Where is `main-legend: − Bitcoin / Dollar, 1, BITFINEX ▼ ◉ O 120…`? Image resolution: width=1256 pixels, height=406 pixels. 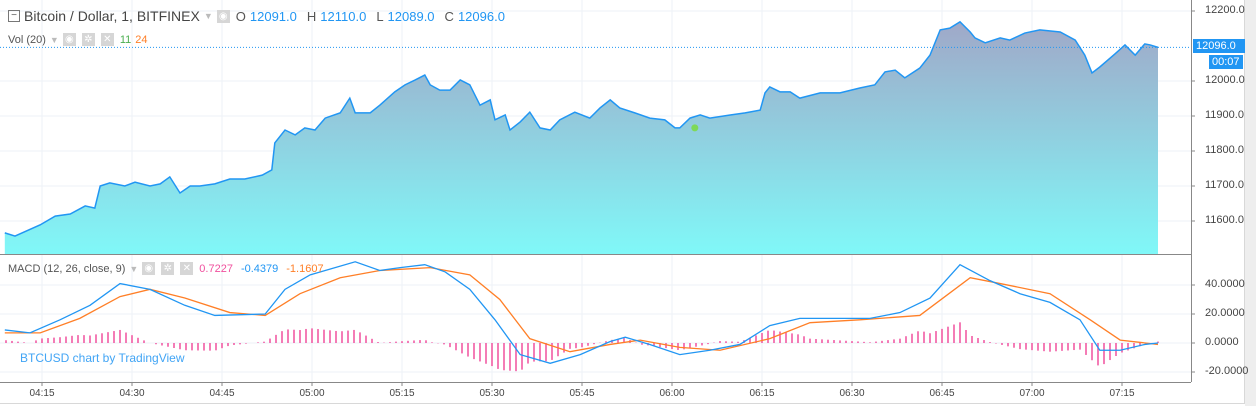 main-legend: − Bitcoin / Dollar, 1, BITFINEX ▼ ◉ O 120… is located at coordinates (256, 16).